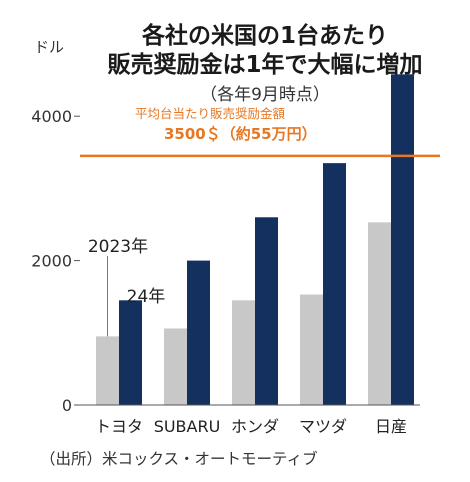 This screenshot has width=470, height=482. I want to click on reference-line-value: 3500＄（約55万円）, so click(240, 134).